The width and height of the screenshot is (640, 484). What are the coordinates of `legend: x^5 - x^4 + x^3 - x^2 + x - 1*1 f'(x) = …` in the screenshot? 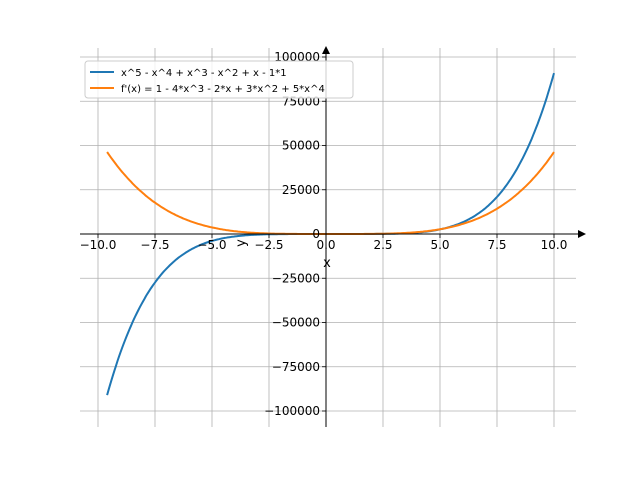 It's located at (219, 79).